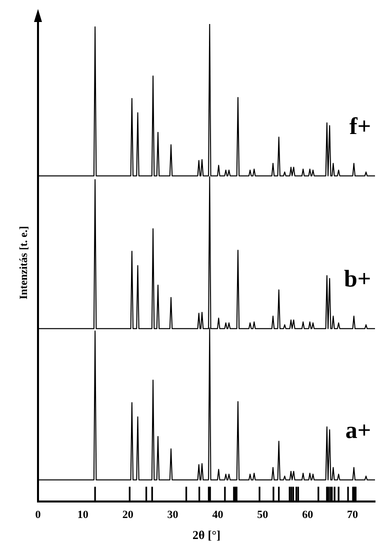 This screenshot has height=555, width=387. I want to click on y-axis-title: Intenzitás [t. e.], so click(24, 263).